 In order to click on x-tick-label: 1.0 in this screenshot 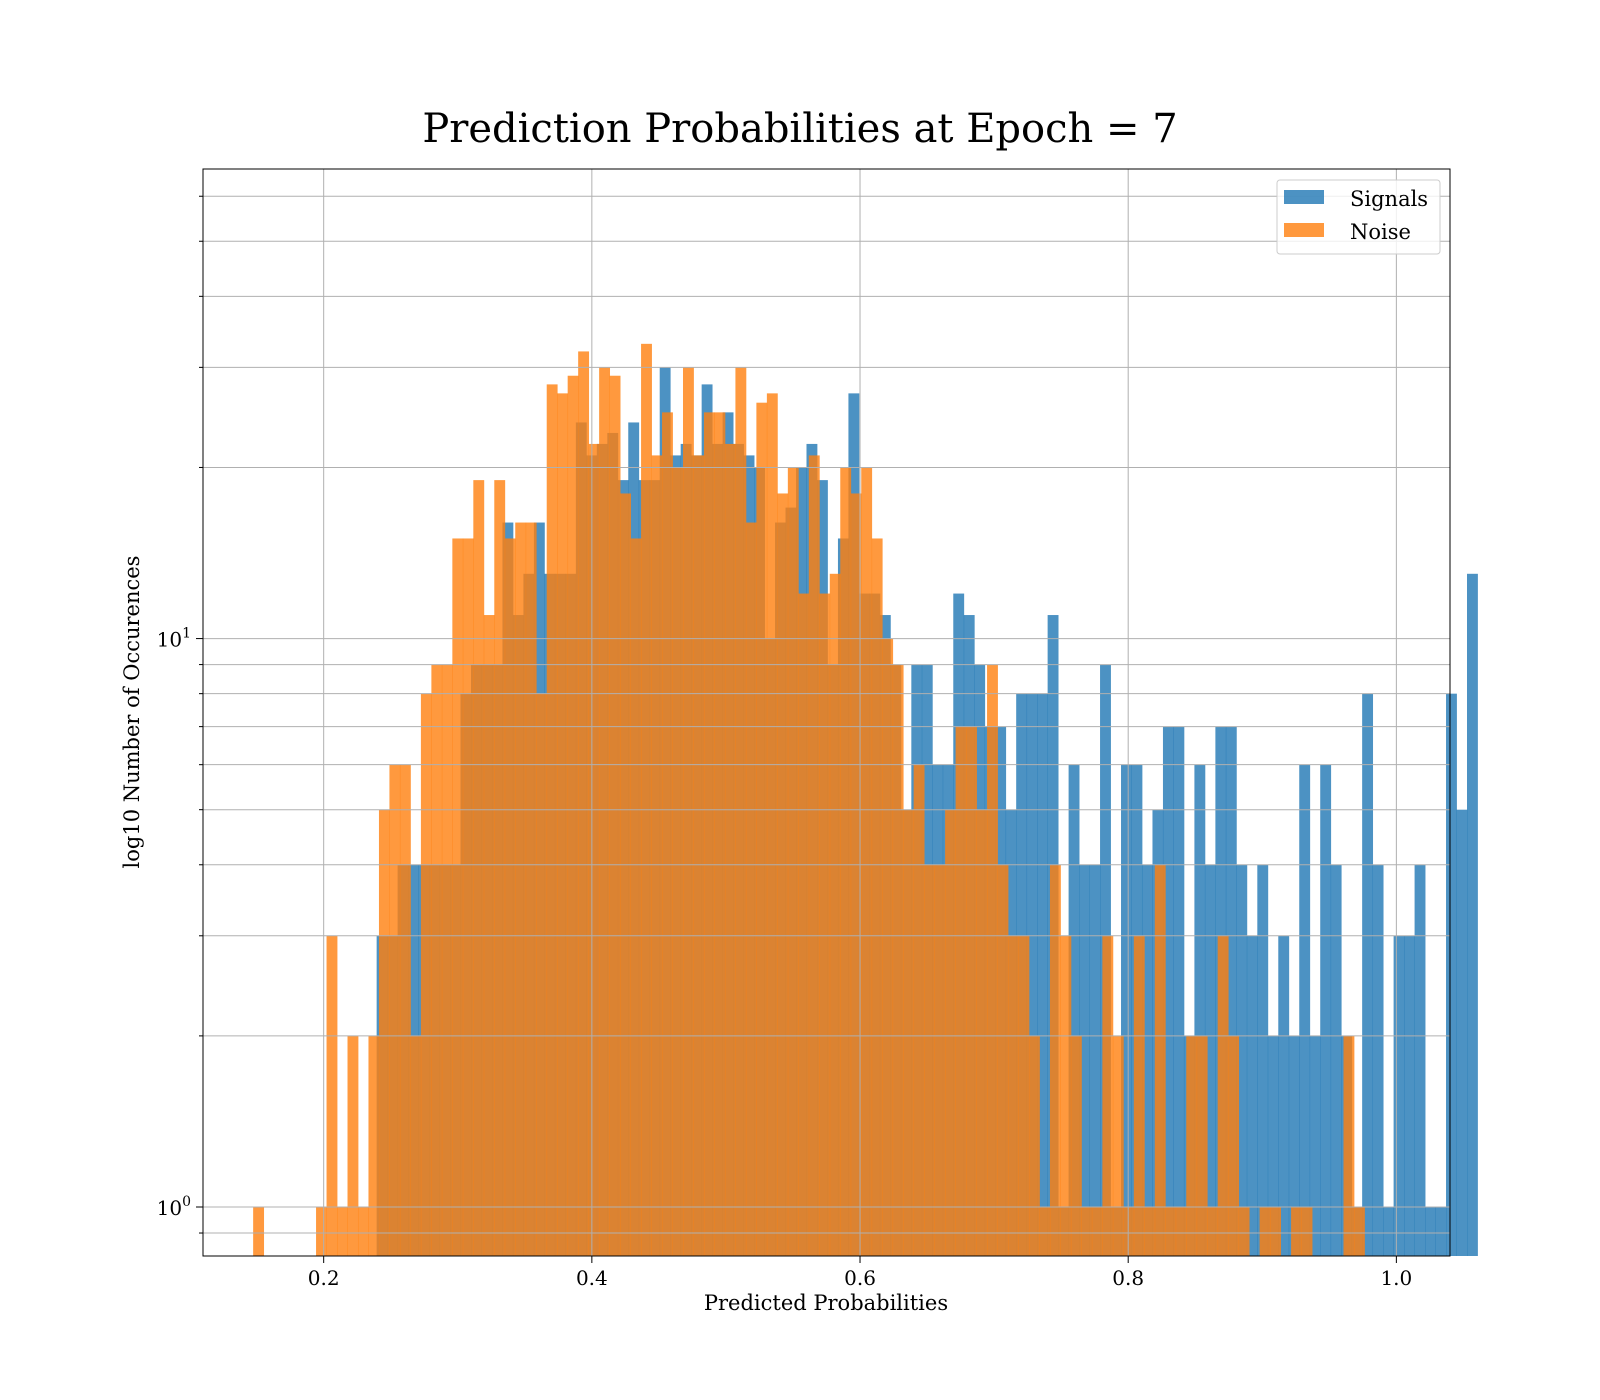, I will do `click(1396, 1278)`.